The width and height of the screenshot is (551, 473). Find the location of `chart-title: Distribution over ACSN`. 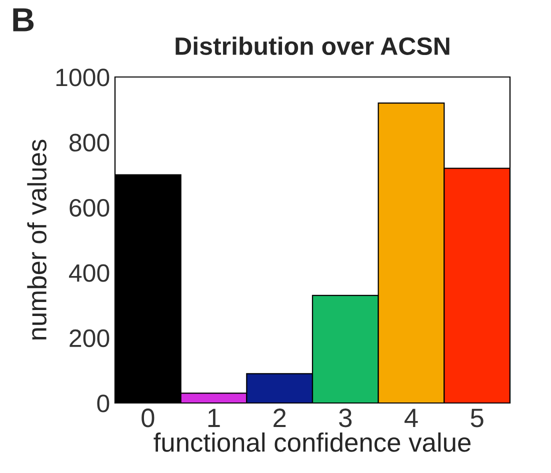

chart-title: Distribution over ACSN is located at coordinates (313, 46).